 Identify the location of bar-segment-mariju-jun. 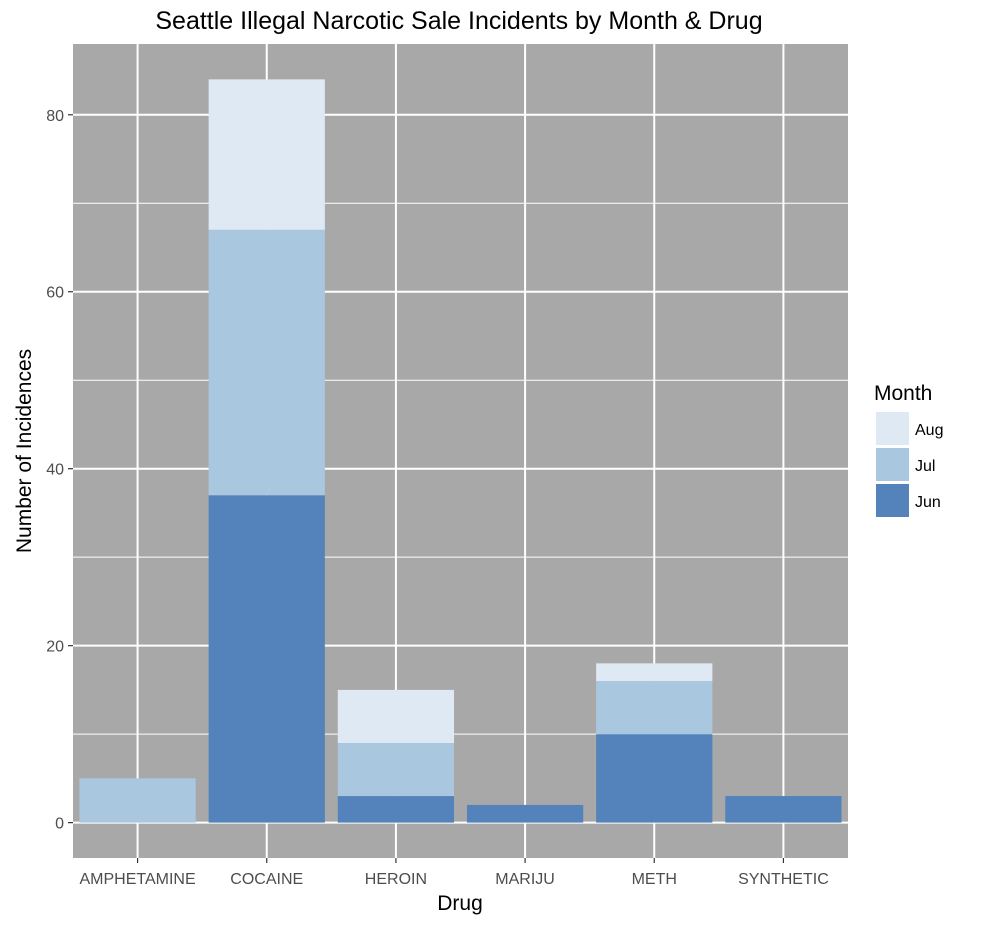
(525, 813).